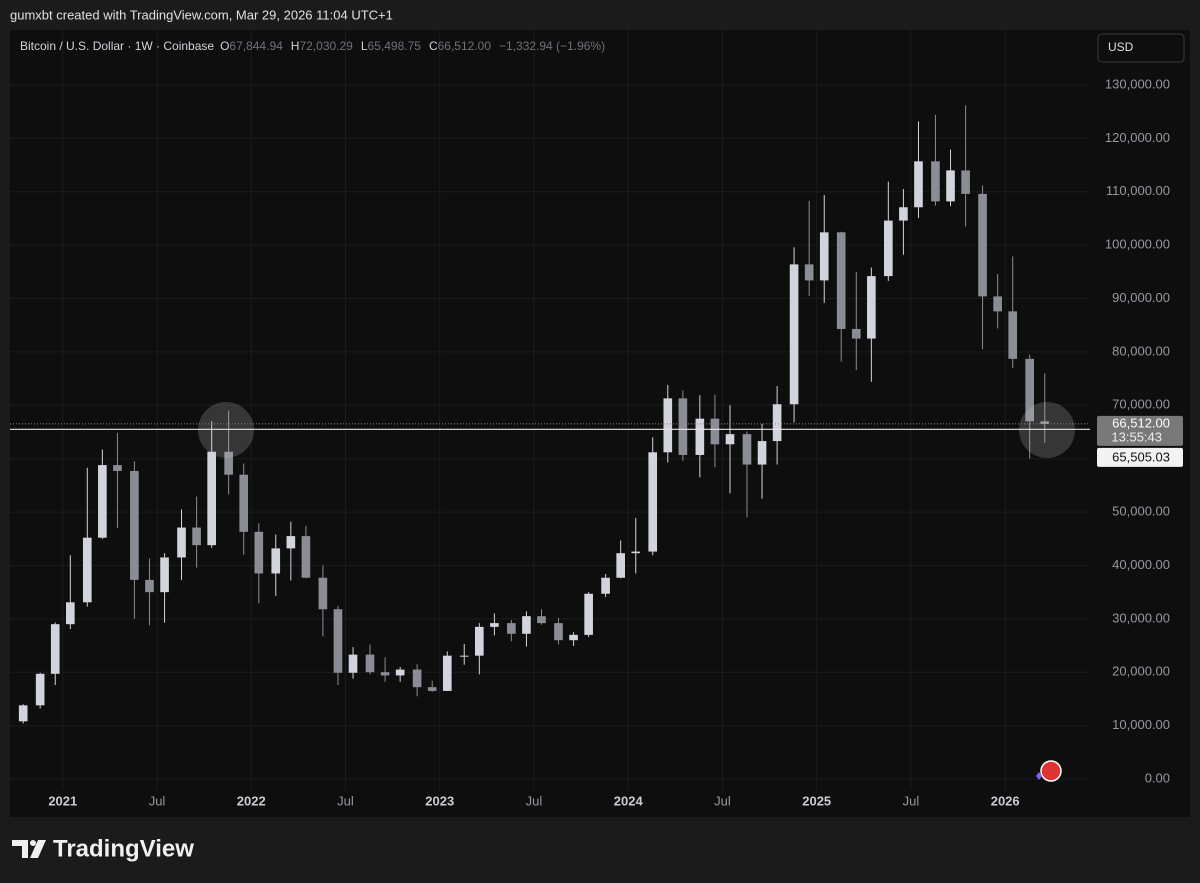  Describe the element at coordinates (1005, 800) in the screenshot. I see `x-tick-label: 2026` at that location.